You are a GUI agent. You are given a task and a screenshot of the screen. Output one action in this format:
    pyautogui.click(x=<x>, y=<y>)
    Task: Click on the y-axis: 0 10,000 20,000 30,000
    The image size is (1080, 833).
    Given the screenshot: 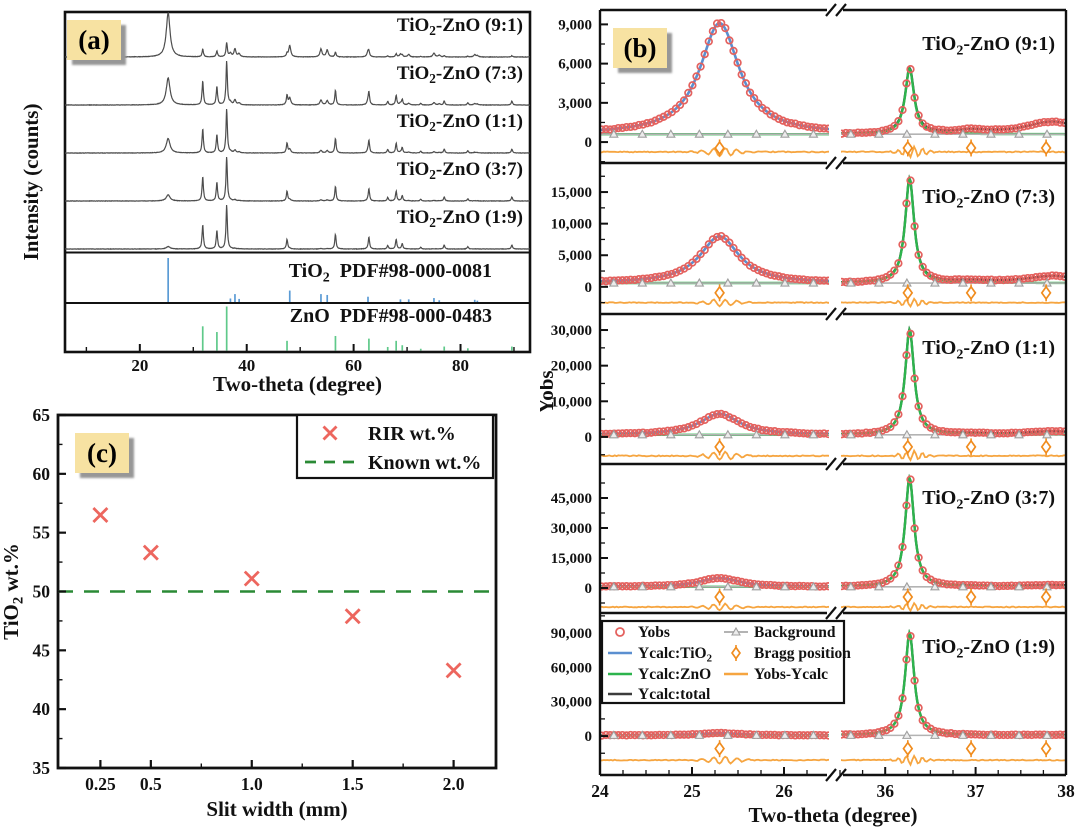 What is the action you would take?
    pyautogui.click(x=579, y=389)
    